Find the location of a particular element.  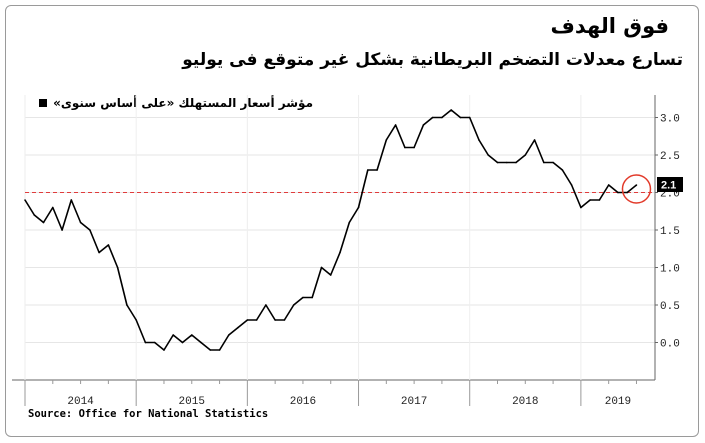

x-tick-label: 2018 is located at coordinates (525, 402).